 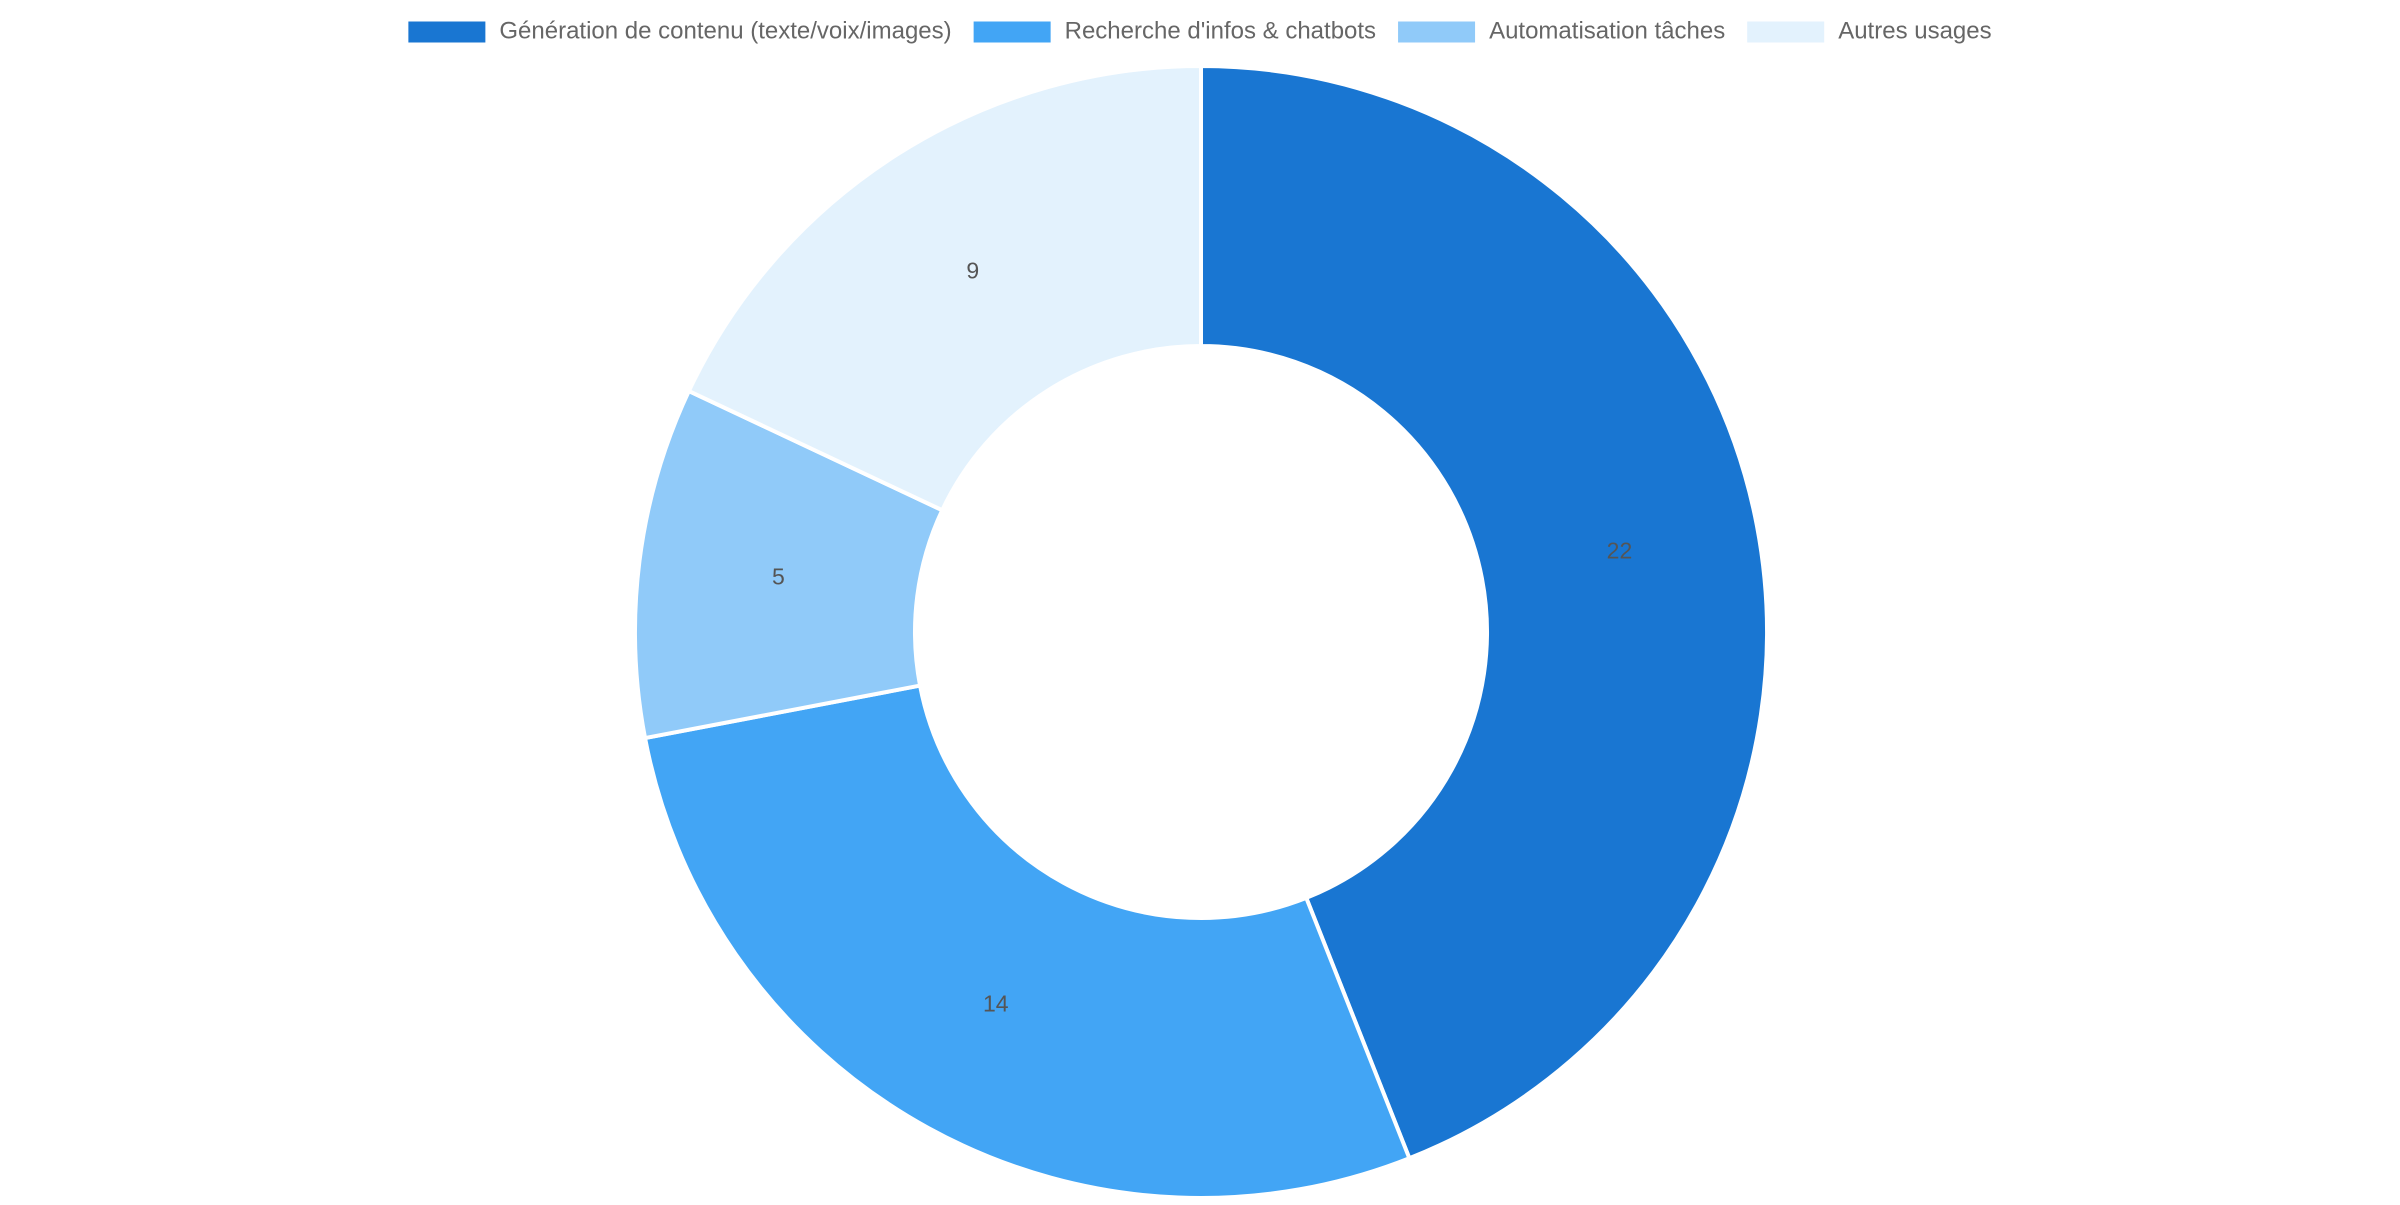 I want to click on data-label-recherche-d-infos-chatbots: 14, so click(x=996, y=1003).